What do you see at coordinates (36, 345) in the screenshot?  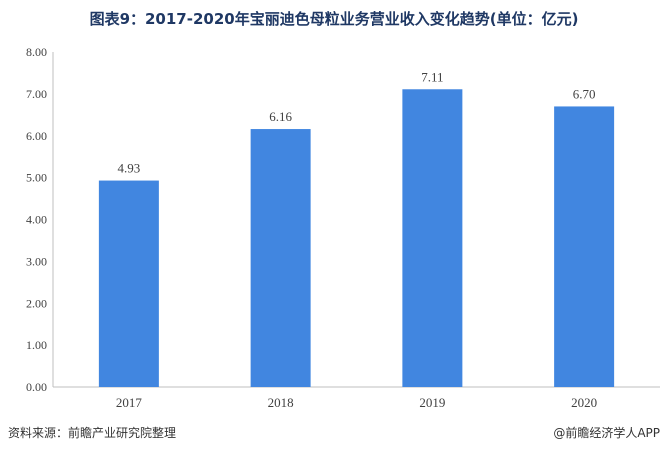 I see `y-tick-label: 1.00` at bounding box center [36, 345].